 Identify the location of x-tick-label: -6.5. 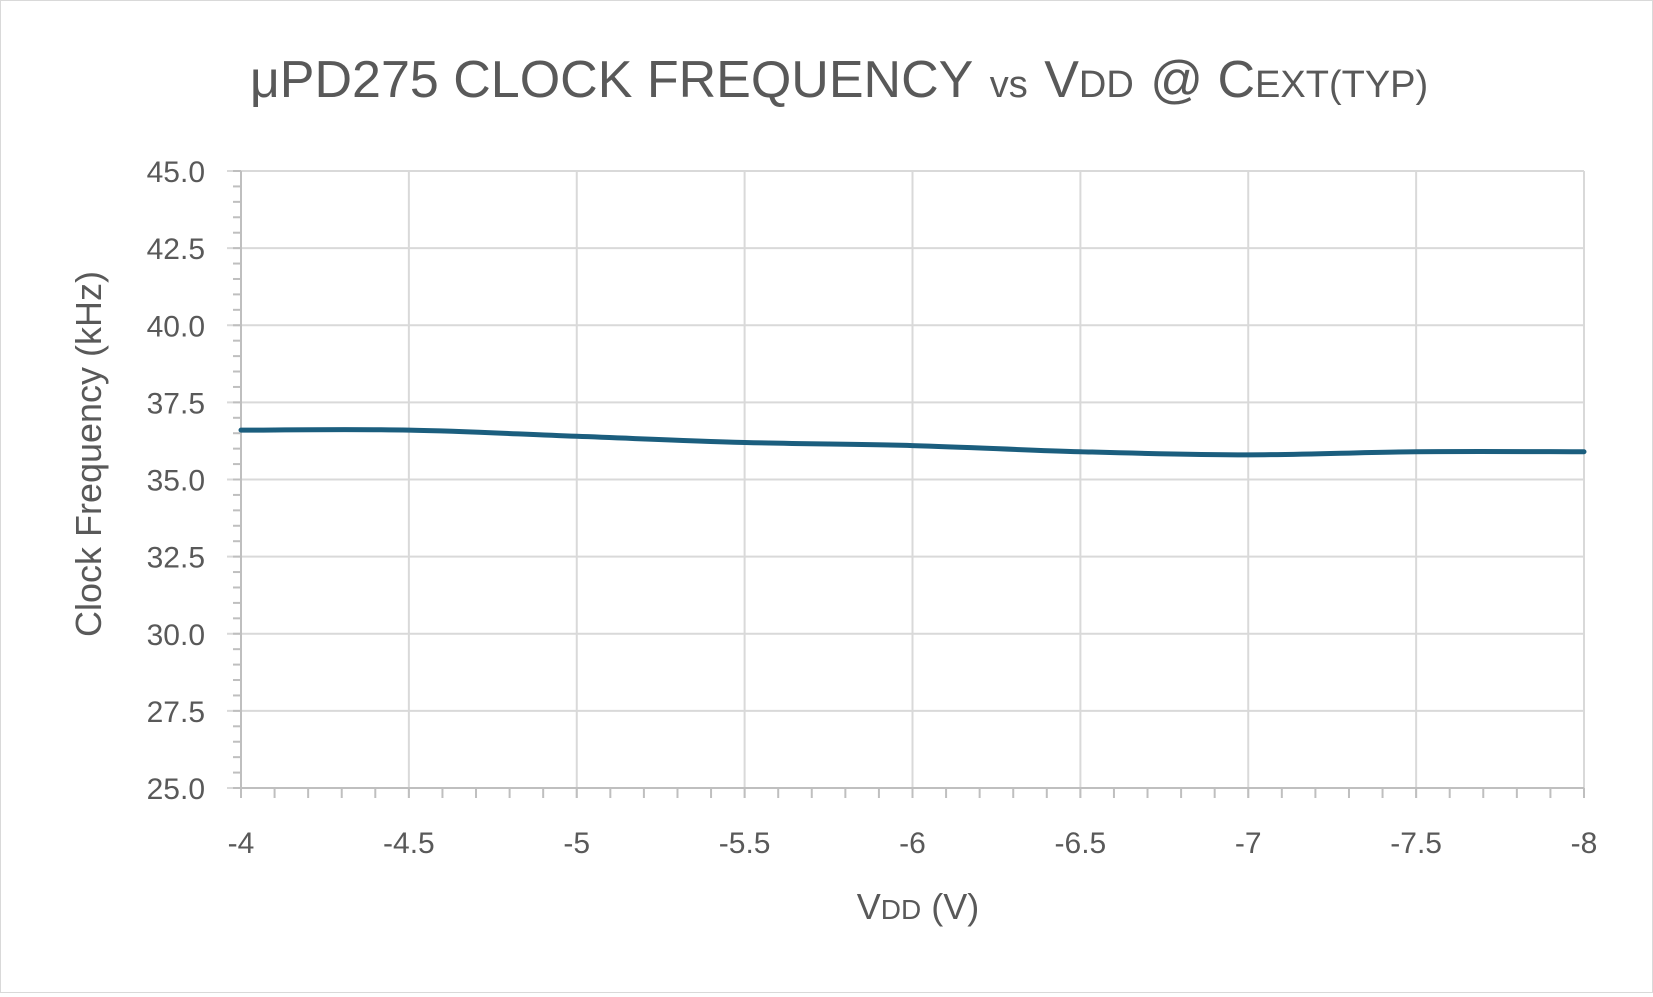
(1081, 843).